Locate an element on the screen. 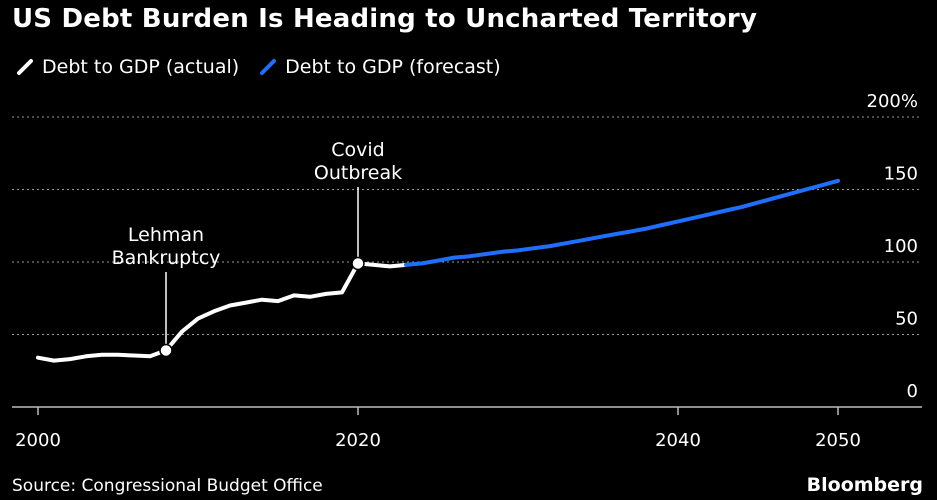 This screenshot has width=937, height=500. x-tick-label: 2050 is located at coordinates (838, 440).